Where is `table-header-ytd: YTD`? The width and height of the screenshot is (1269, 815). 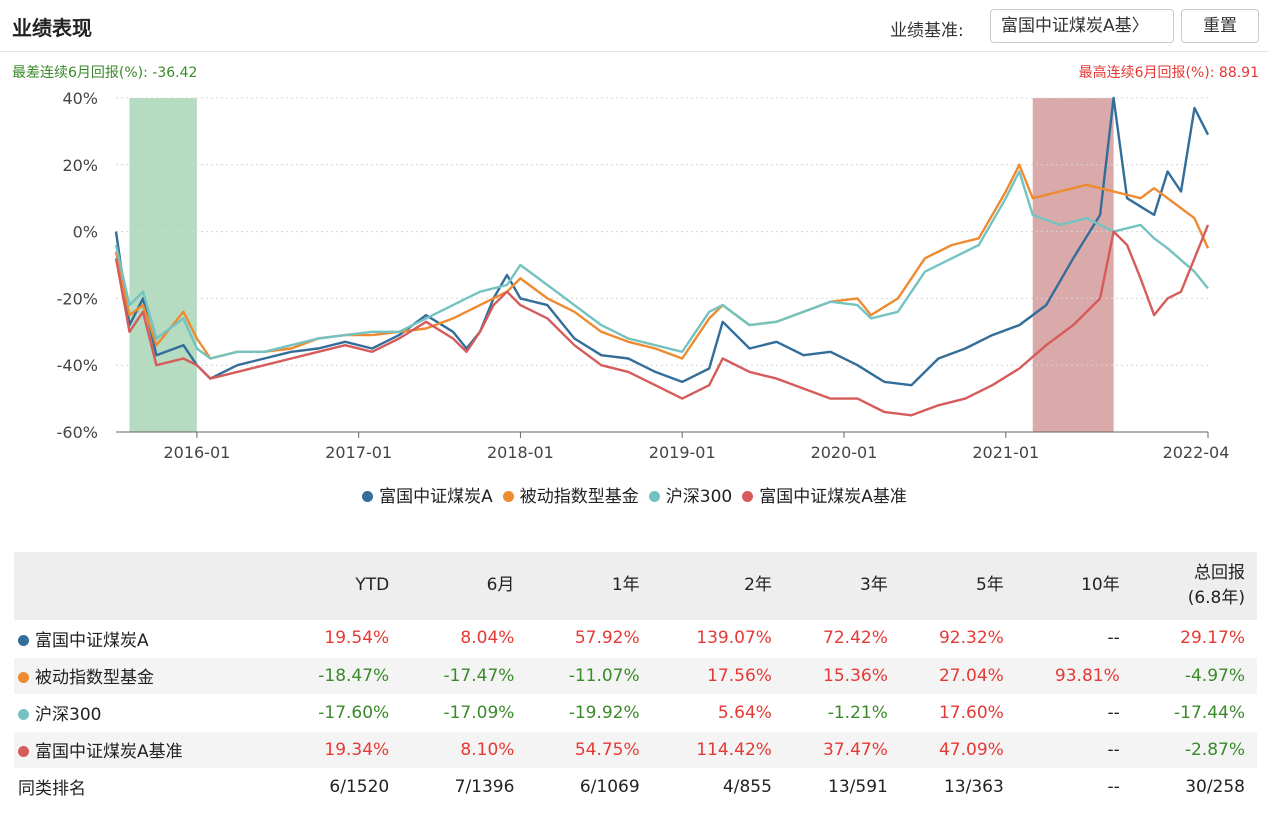 table-header-ytd: YTD is located at coordinates (339, 586).